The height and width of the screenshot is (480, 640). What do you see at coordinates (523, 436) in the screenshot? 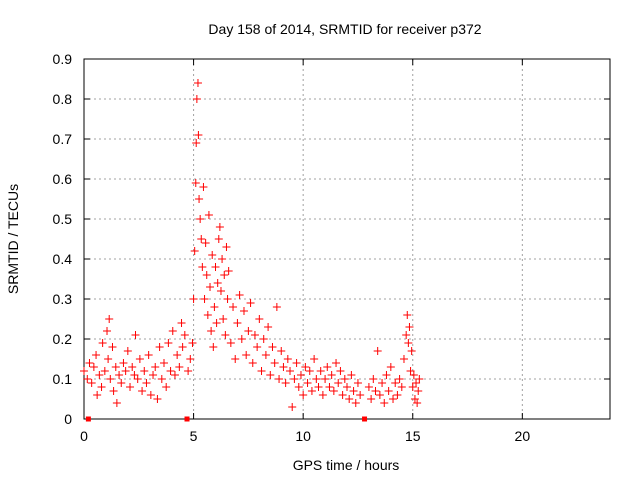
I see `x-tick-label: 20` at bounding box center [523, 436].